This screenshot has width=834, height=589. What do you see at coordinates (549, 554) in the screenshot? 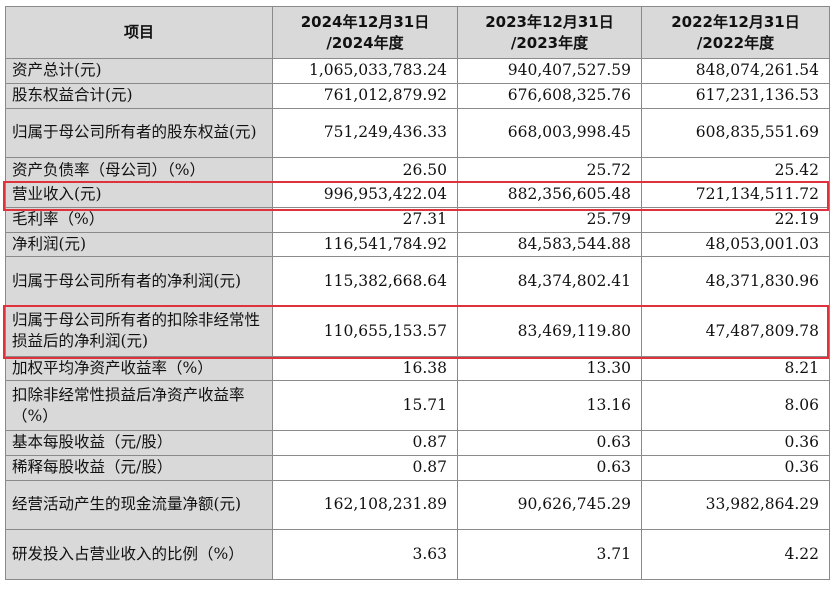
I see `row-value: 3.71` at bounding box center [549, 554].